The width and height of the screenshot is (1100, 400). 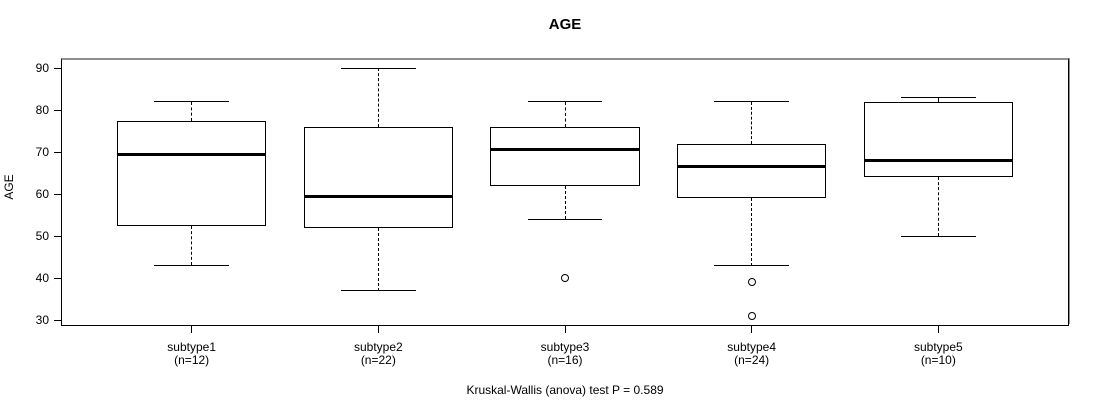 I want to click on group-name: subtype1, so click(x=191, y=347).